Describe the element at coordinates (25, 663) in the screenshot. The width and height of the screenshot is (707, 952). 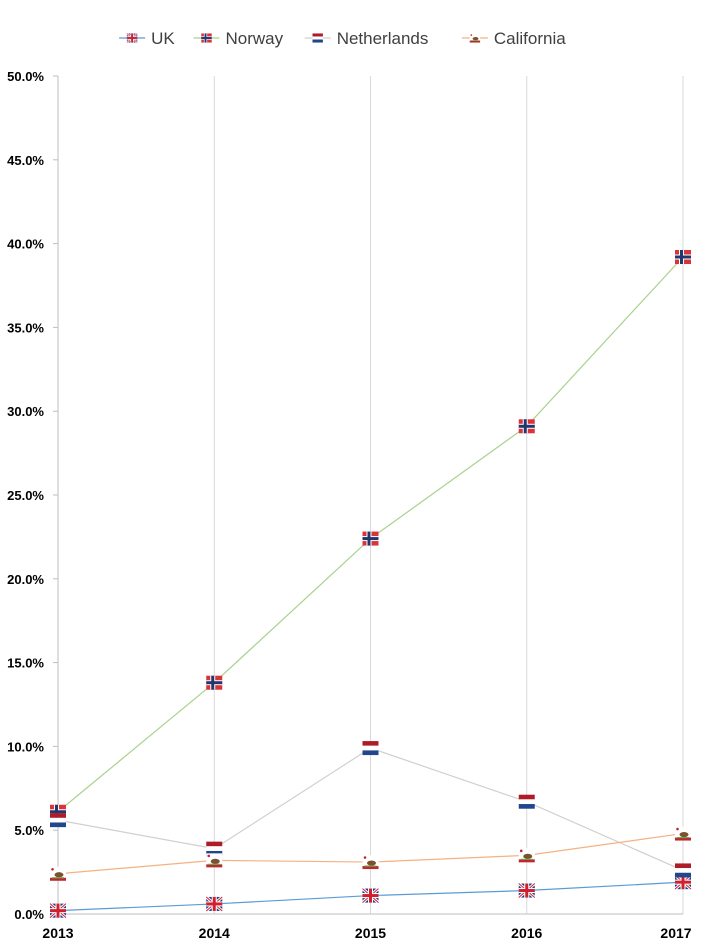
I see `y-tick-label: 15.0%` at that location.